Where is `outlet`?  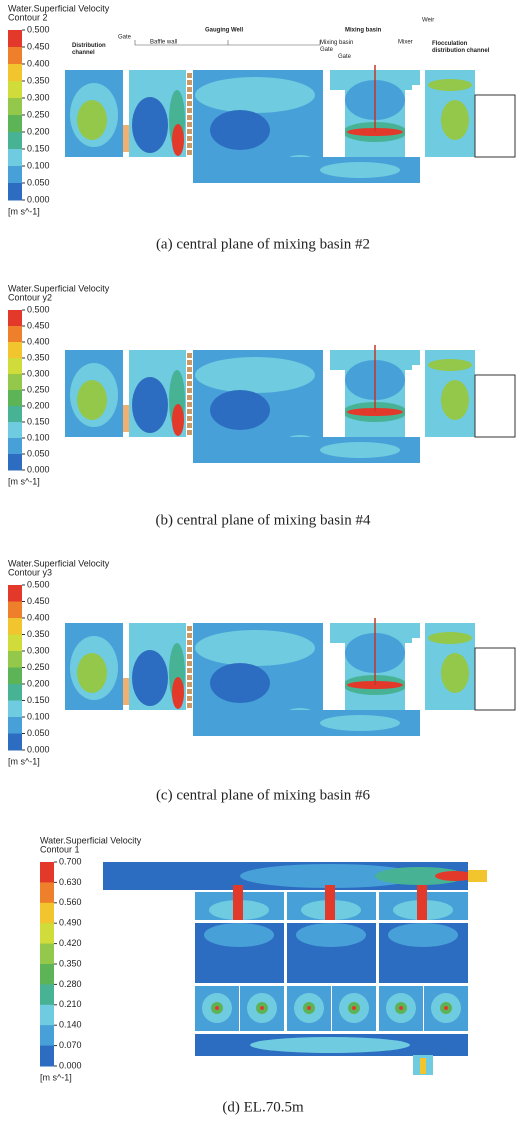
outlet is located at coordinates (477, 876).